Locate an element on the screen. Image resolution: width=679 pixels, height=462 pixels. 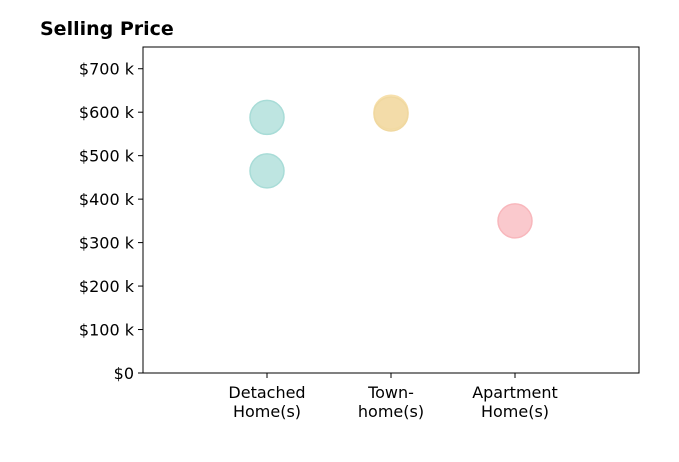
x-tick-label-line: Town- is located at coordinates (390, 392).